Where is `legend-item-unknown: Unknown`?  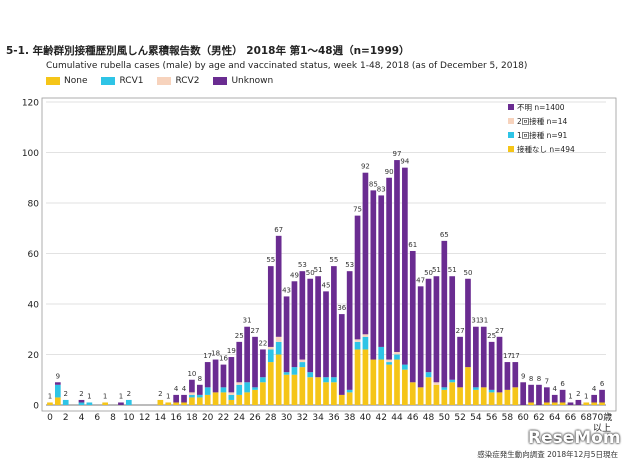
legend-item-unknown: Unknown is located at coordinates (243, 81).